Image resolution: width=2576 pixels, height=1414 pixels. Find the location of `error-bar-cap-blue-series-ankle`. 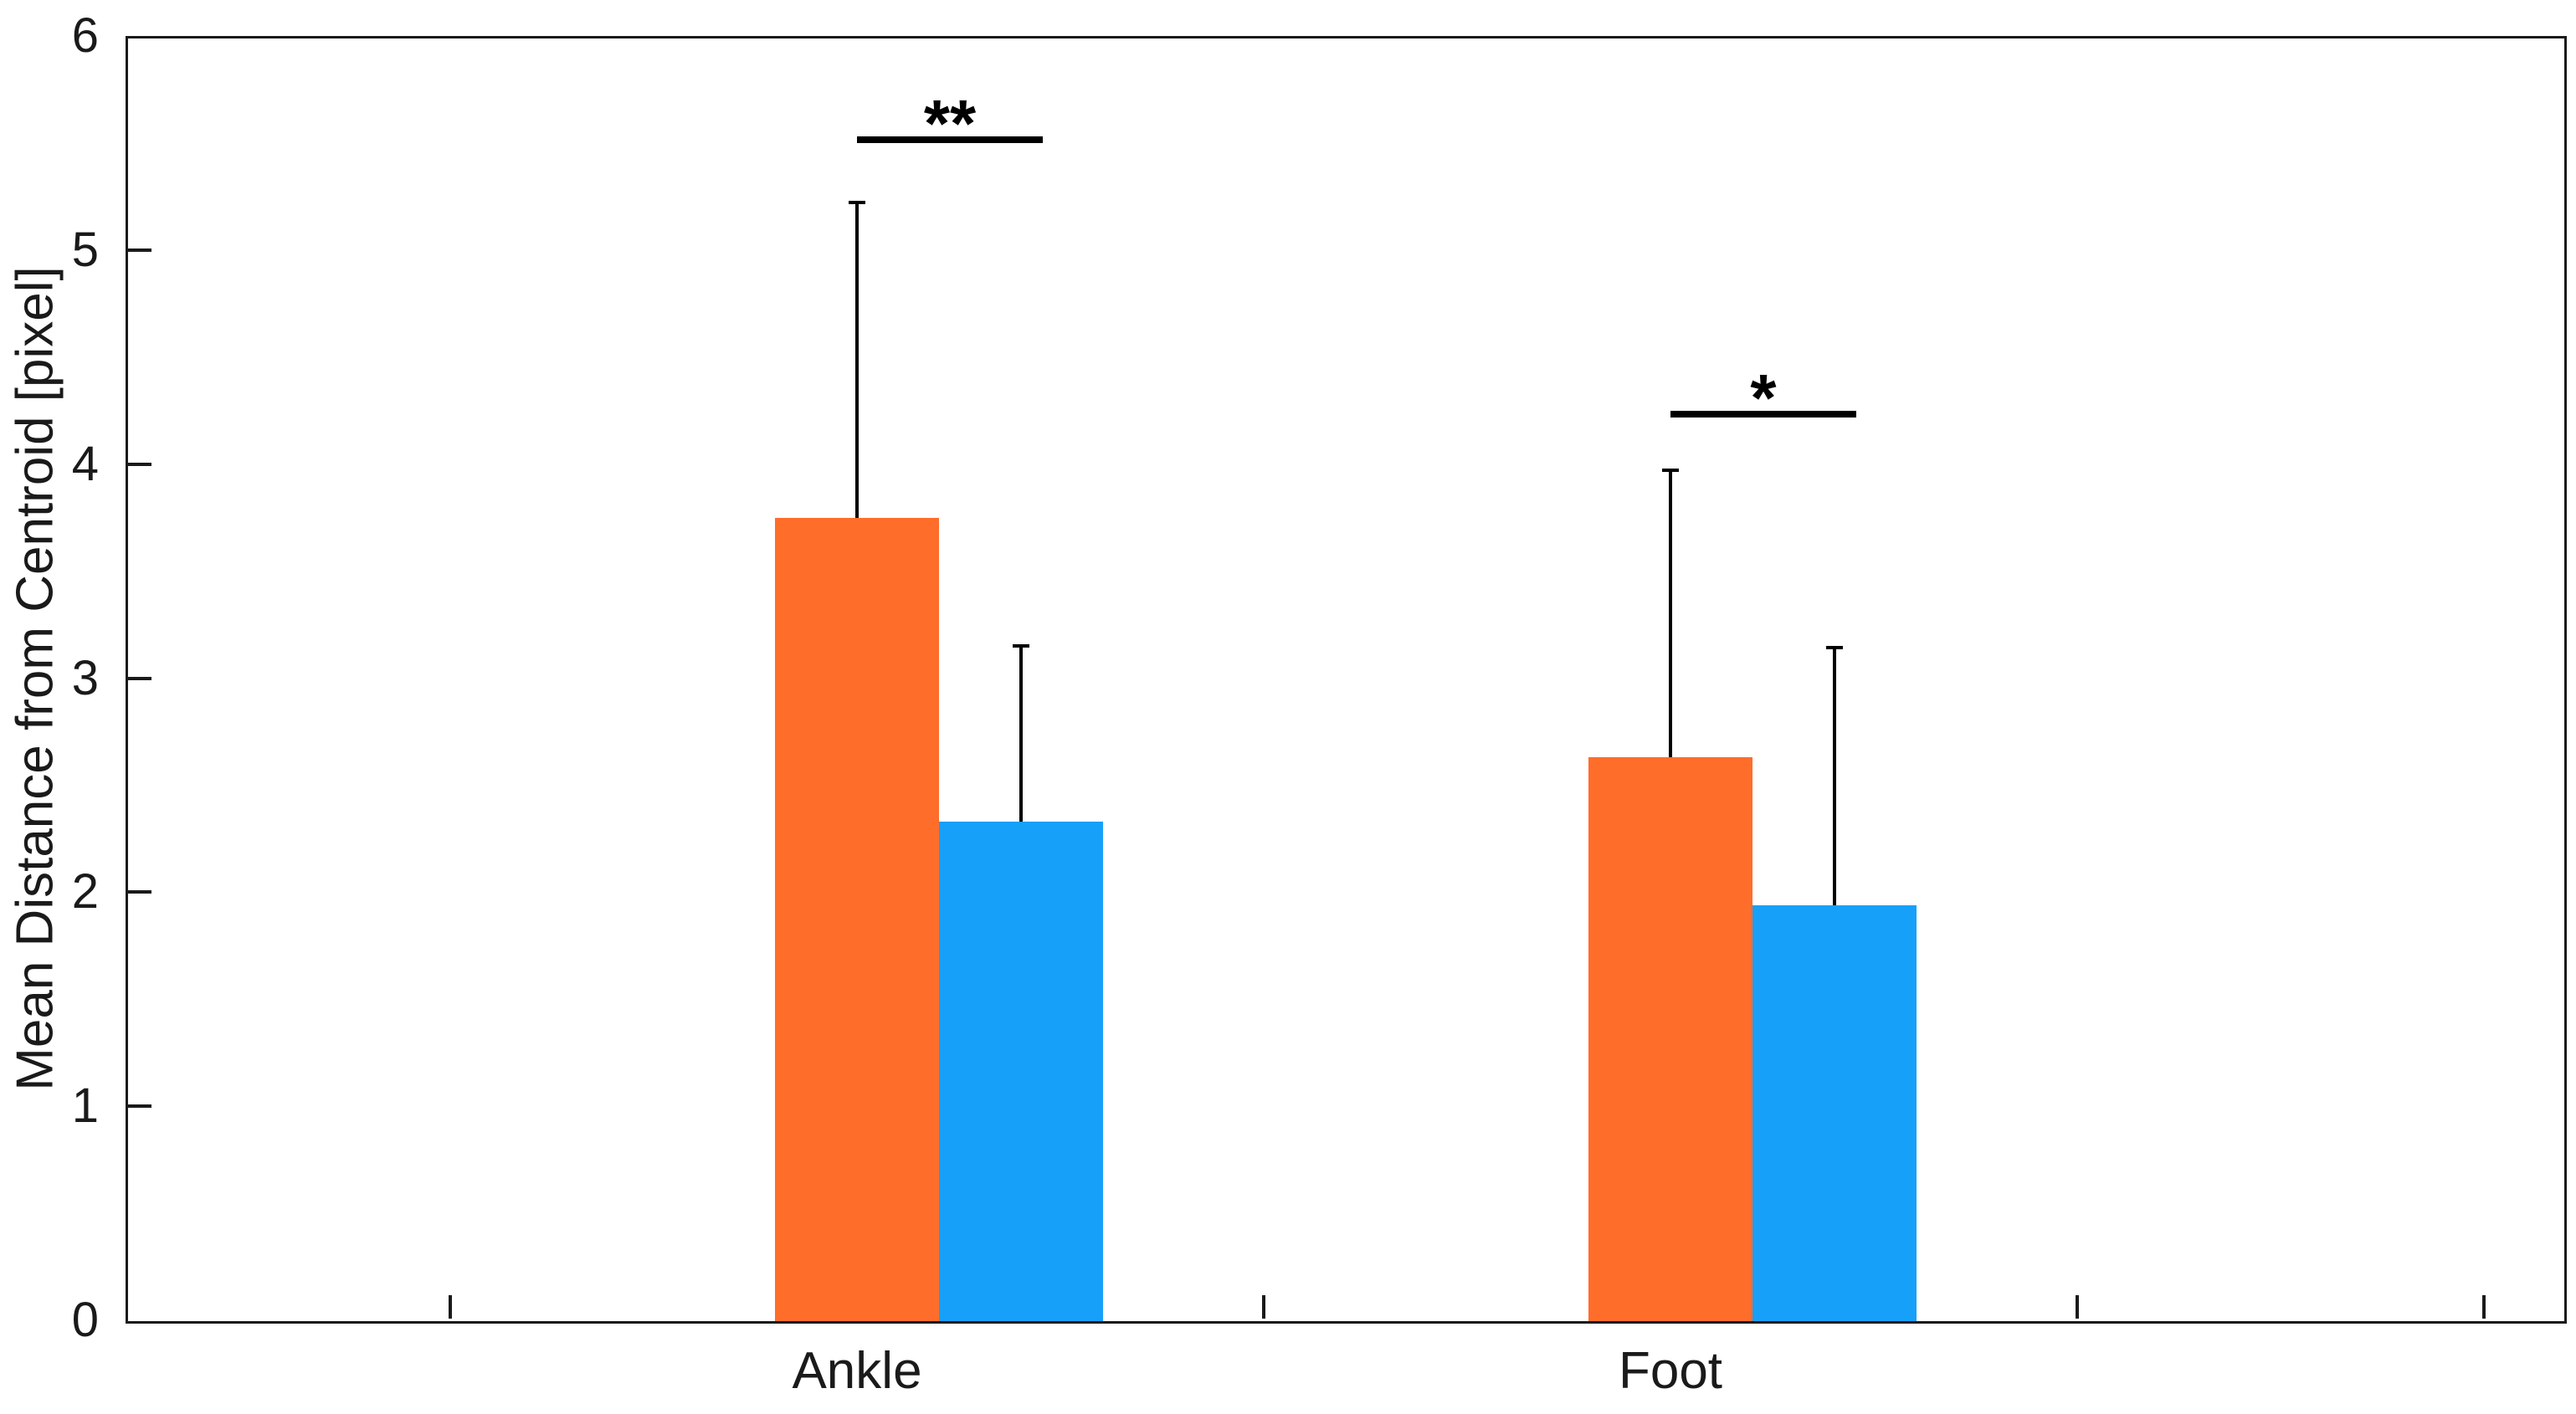

error-bar-cap-blue-series-ankle is located at coordinates (1021, 645).